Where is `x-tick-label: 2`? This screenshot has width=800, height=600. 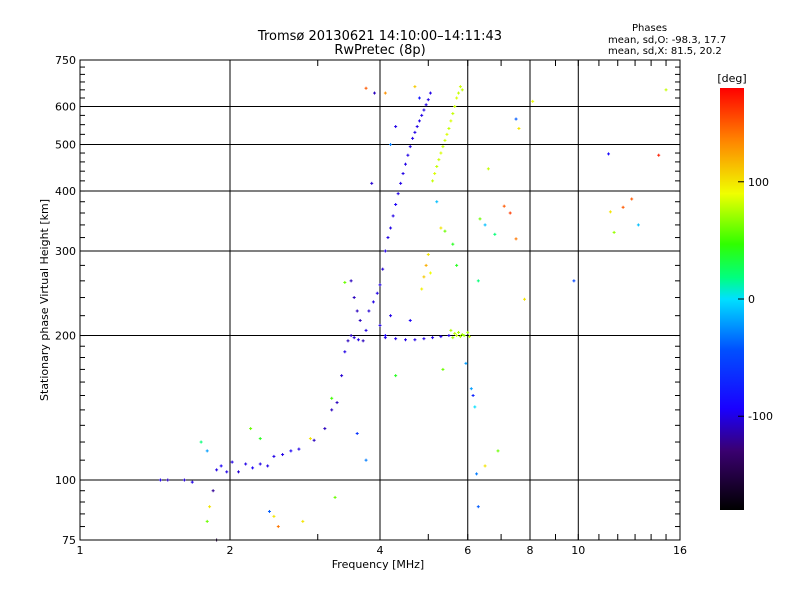 x-tick-label: 2 is located at coordinates (230, 550).